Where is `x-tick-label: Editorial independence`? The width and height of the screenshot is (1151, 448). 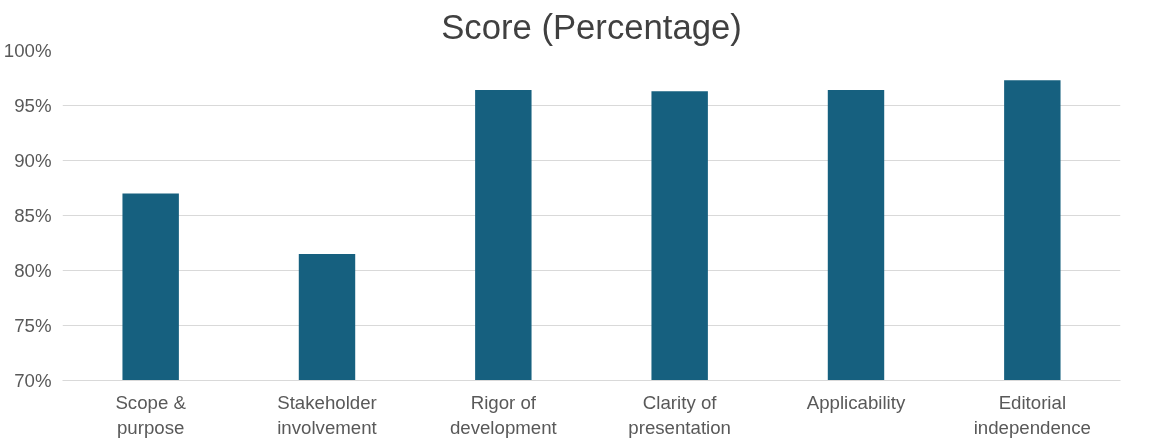 x-tick-label: Editorial independence is located at coordinates (1032, 414).